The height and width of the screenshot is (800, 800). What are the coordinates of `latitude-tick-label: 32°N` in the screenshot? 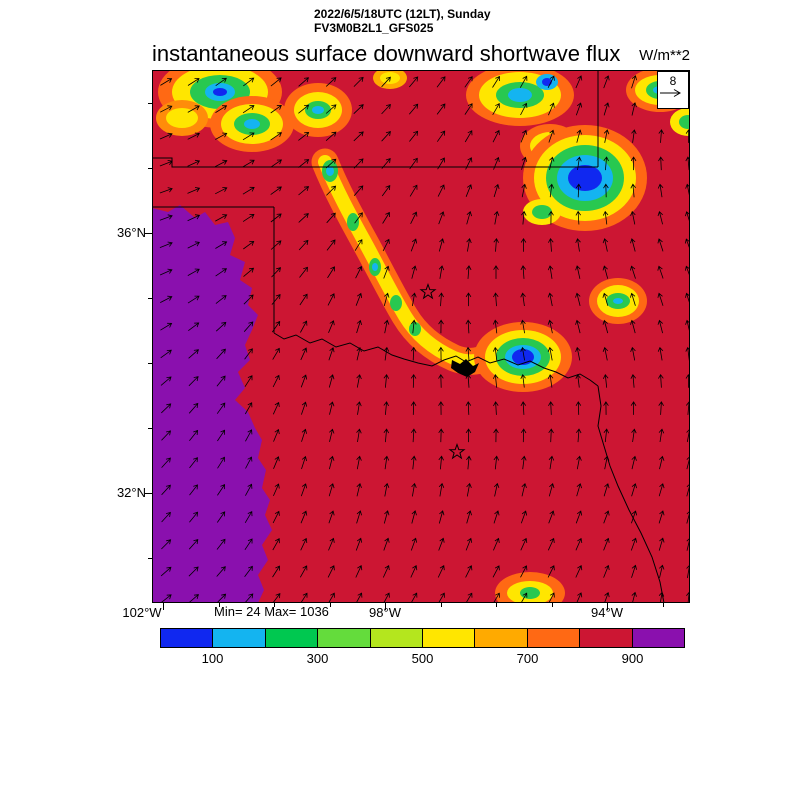 It's located at (131, 492).